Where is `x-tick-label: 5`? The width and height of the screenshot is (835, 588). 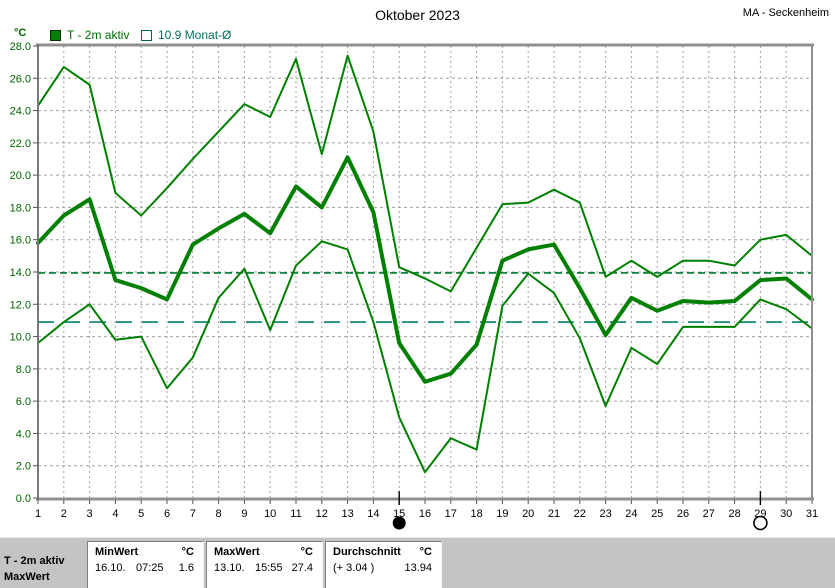 x-tick-label: 5 is located at coordinates (141, 514).